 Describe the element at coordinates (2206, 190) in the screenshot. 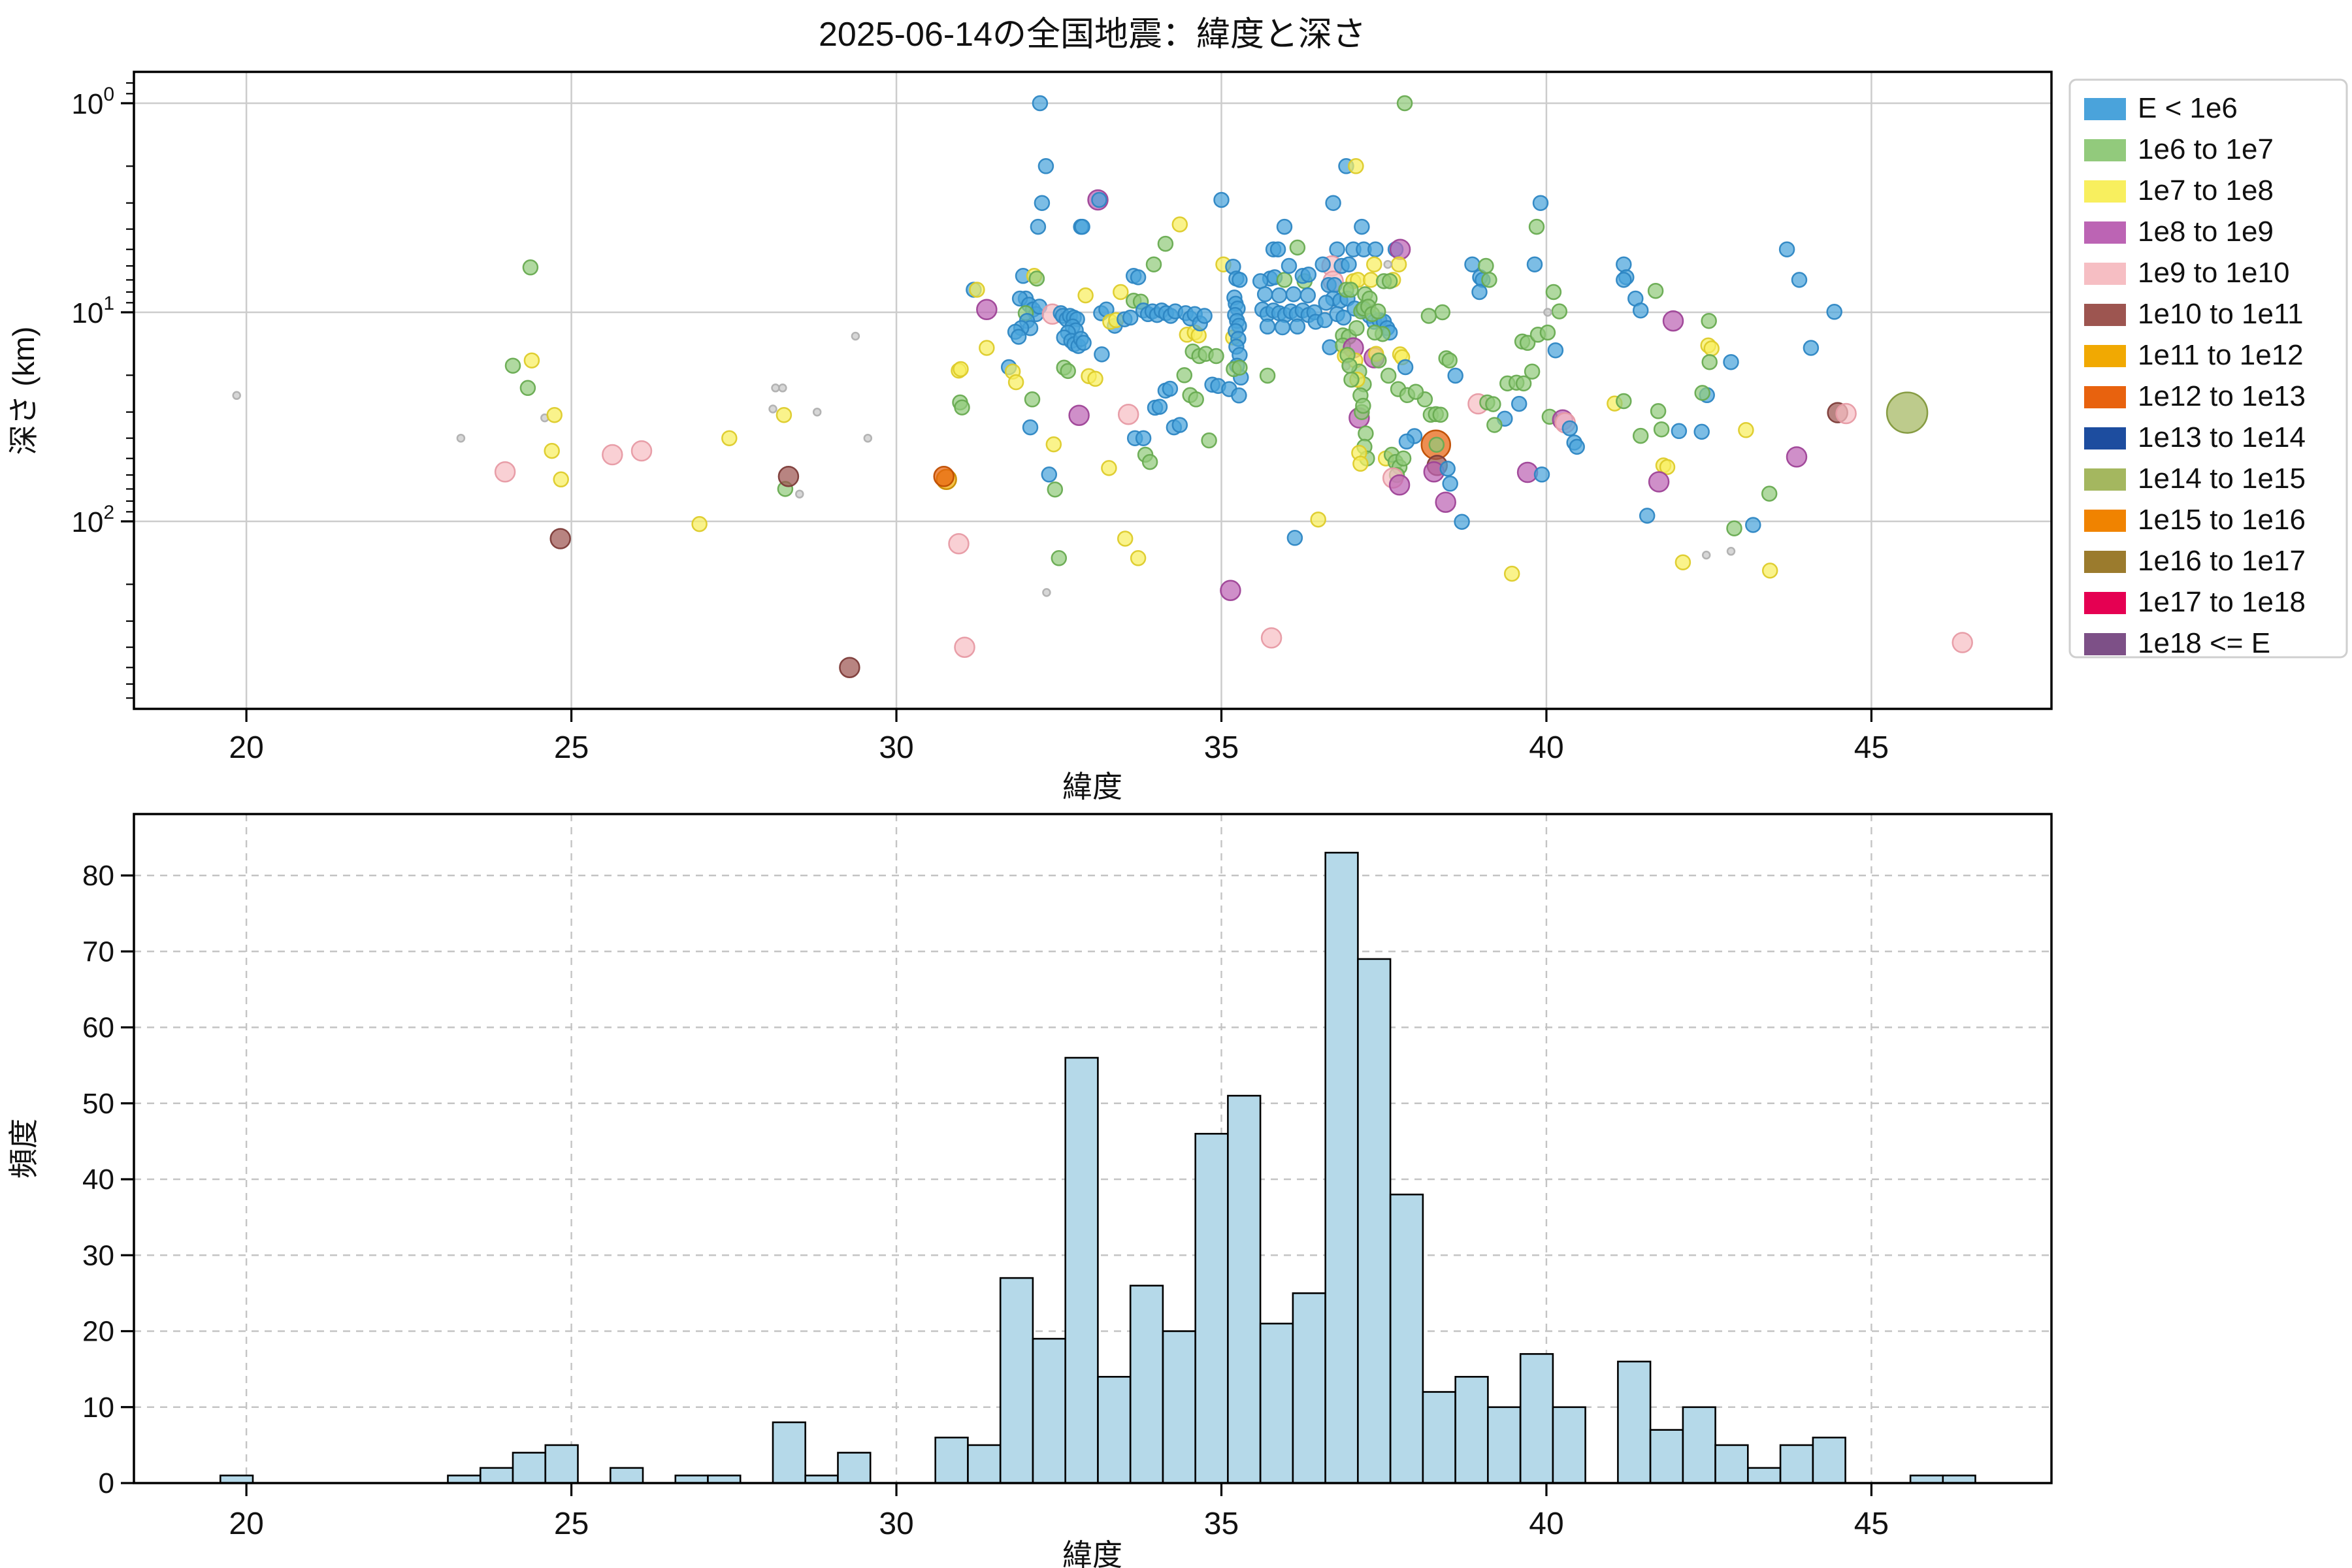

I see `legend-label: 1e7 to 1e8` at that location.